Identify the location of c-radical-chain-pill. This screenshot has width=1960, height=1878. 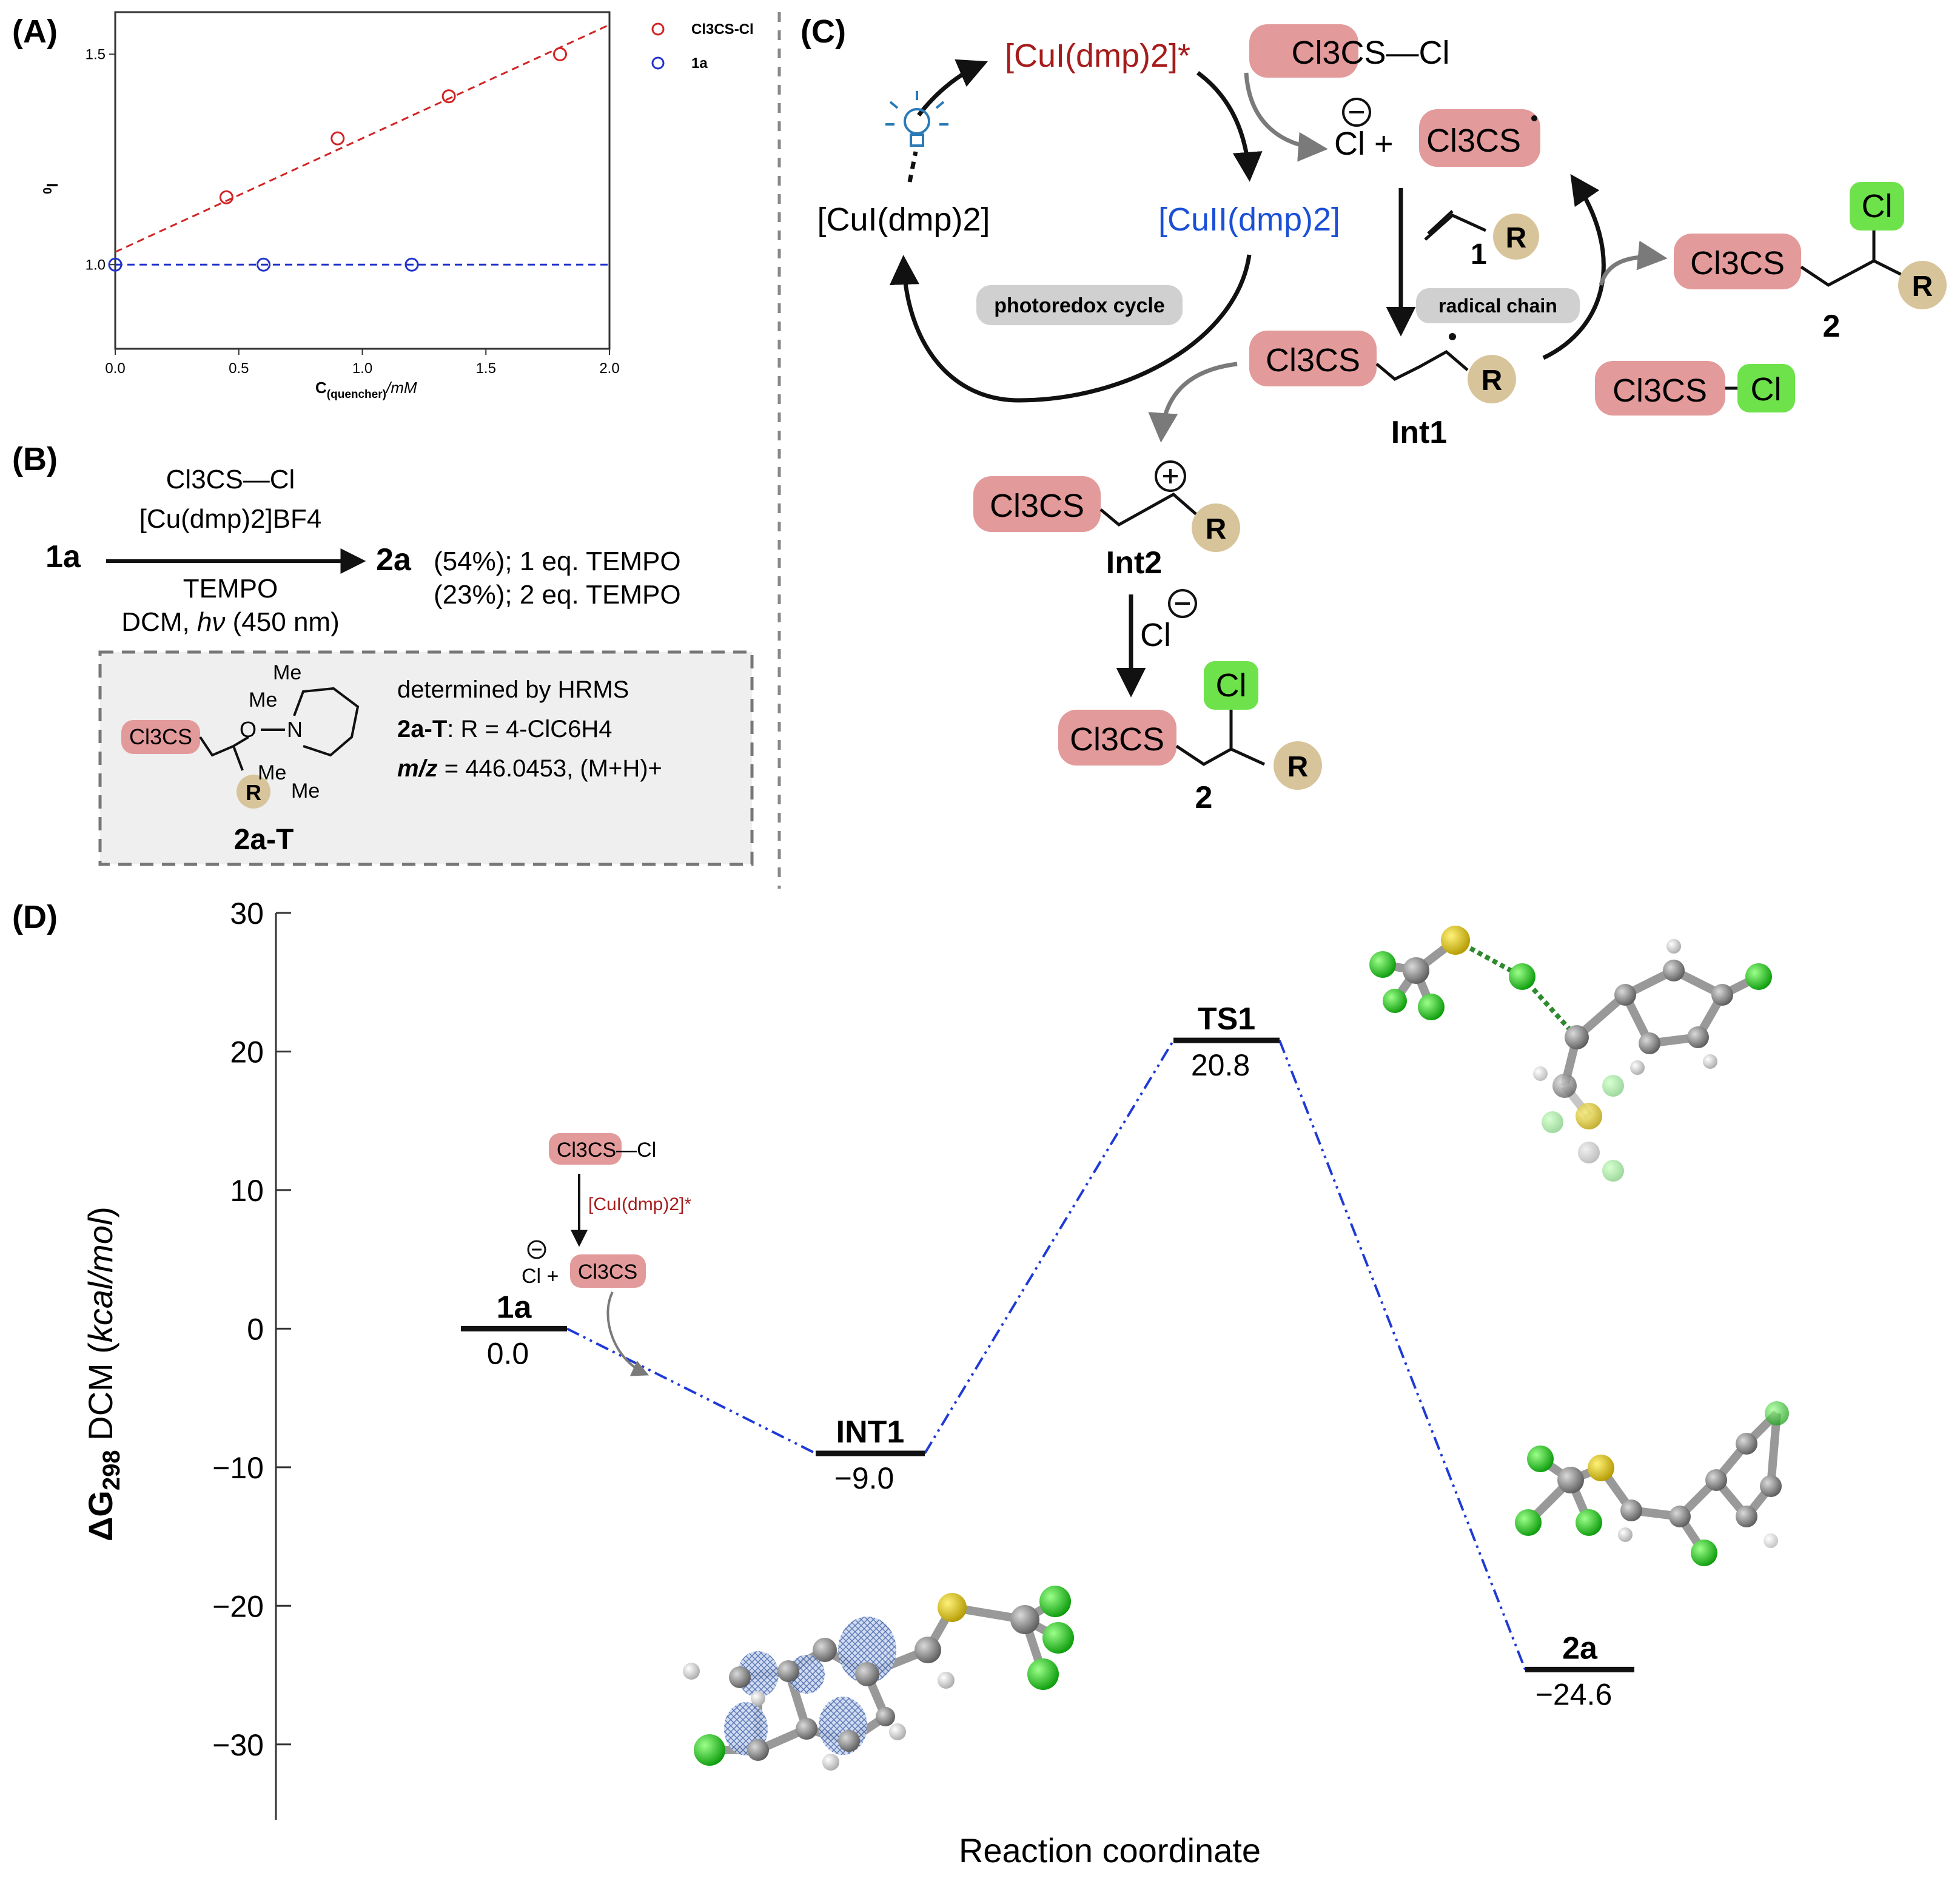
(1498, 305).